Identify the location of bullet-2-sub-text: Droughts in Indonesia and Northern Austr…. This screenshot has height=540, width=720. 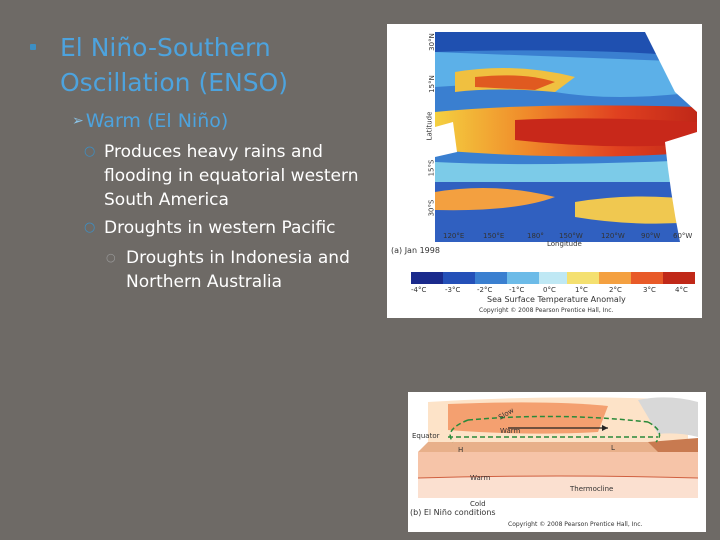
(238, 270).